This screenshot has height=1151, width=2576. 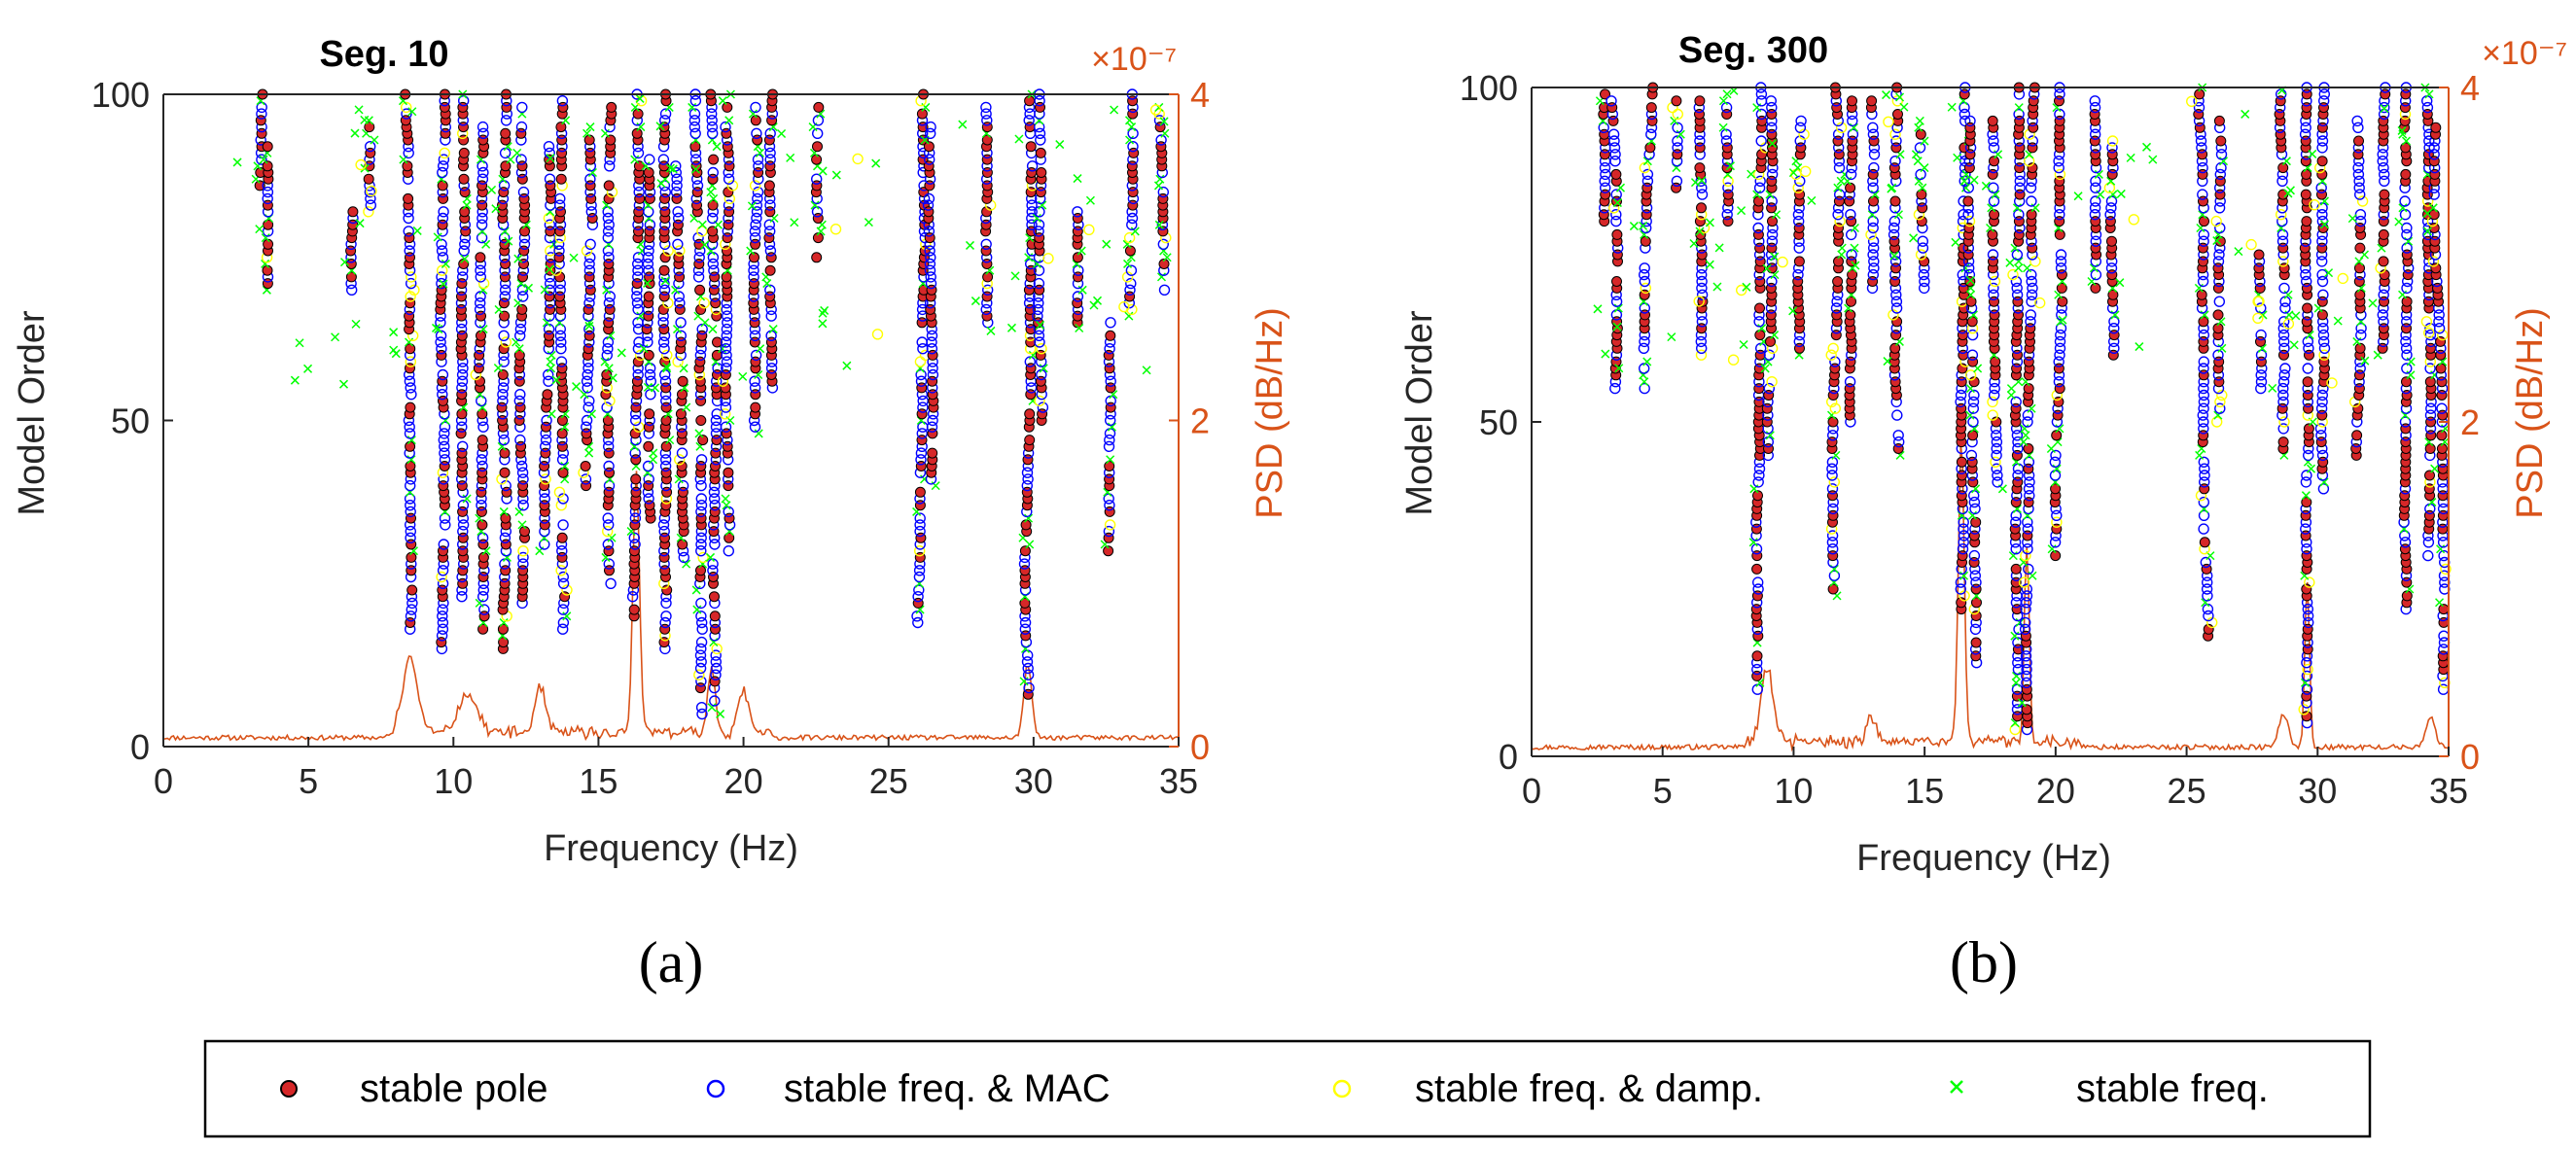 What do you see at coordinates (2470, 422) in the screenshot?
I see `y2-tick-label: 2` at bounding box center [2470, 422].